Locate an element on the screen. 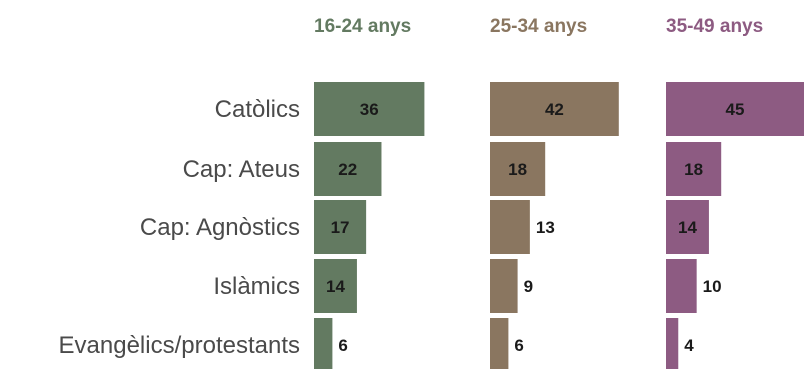 Image resolution: width=811 pixels, height=369 pixels. value-label: 36 is located at coordinates (369, 109).